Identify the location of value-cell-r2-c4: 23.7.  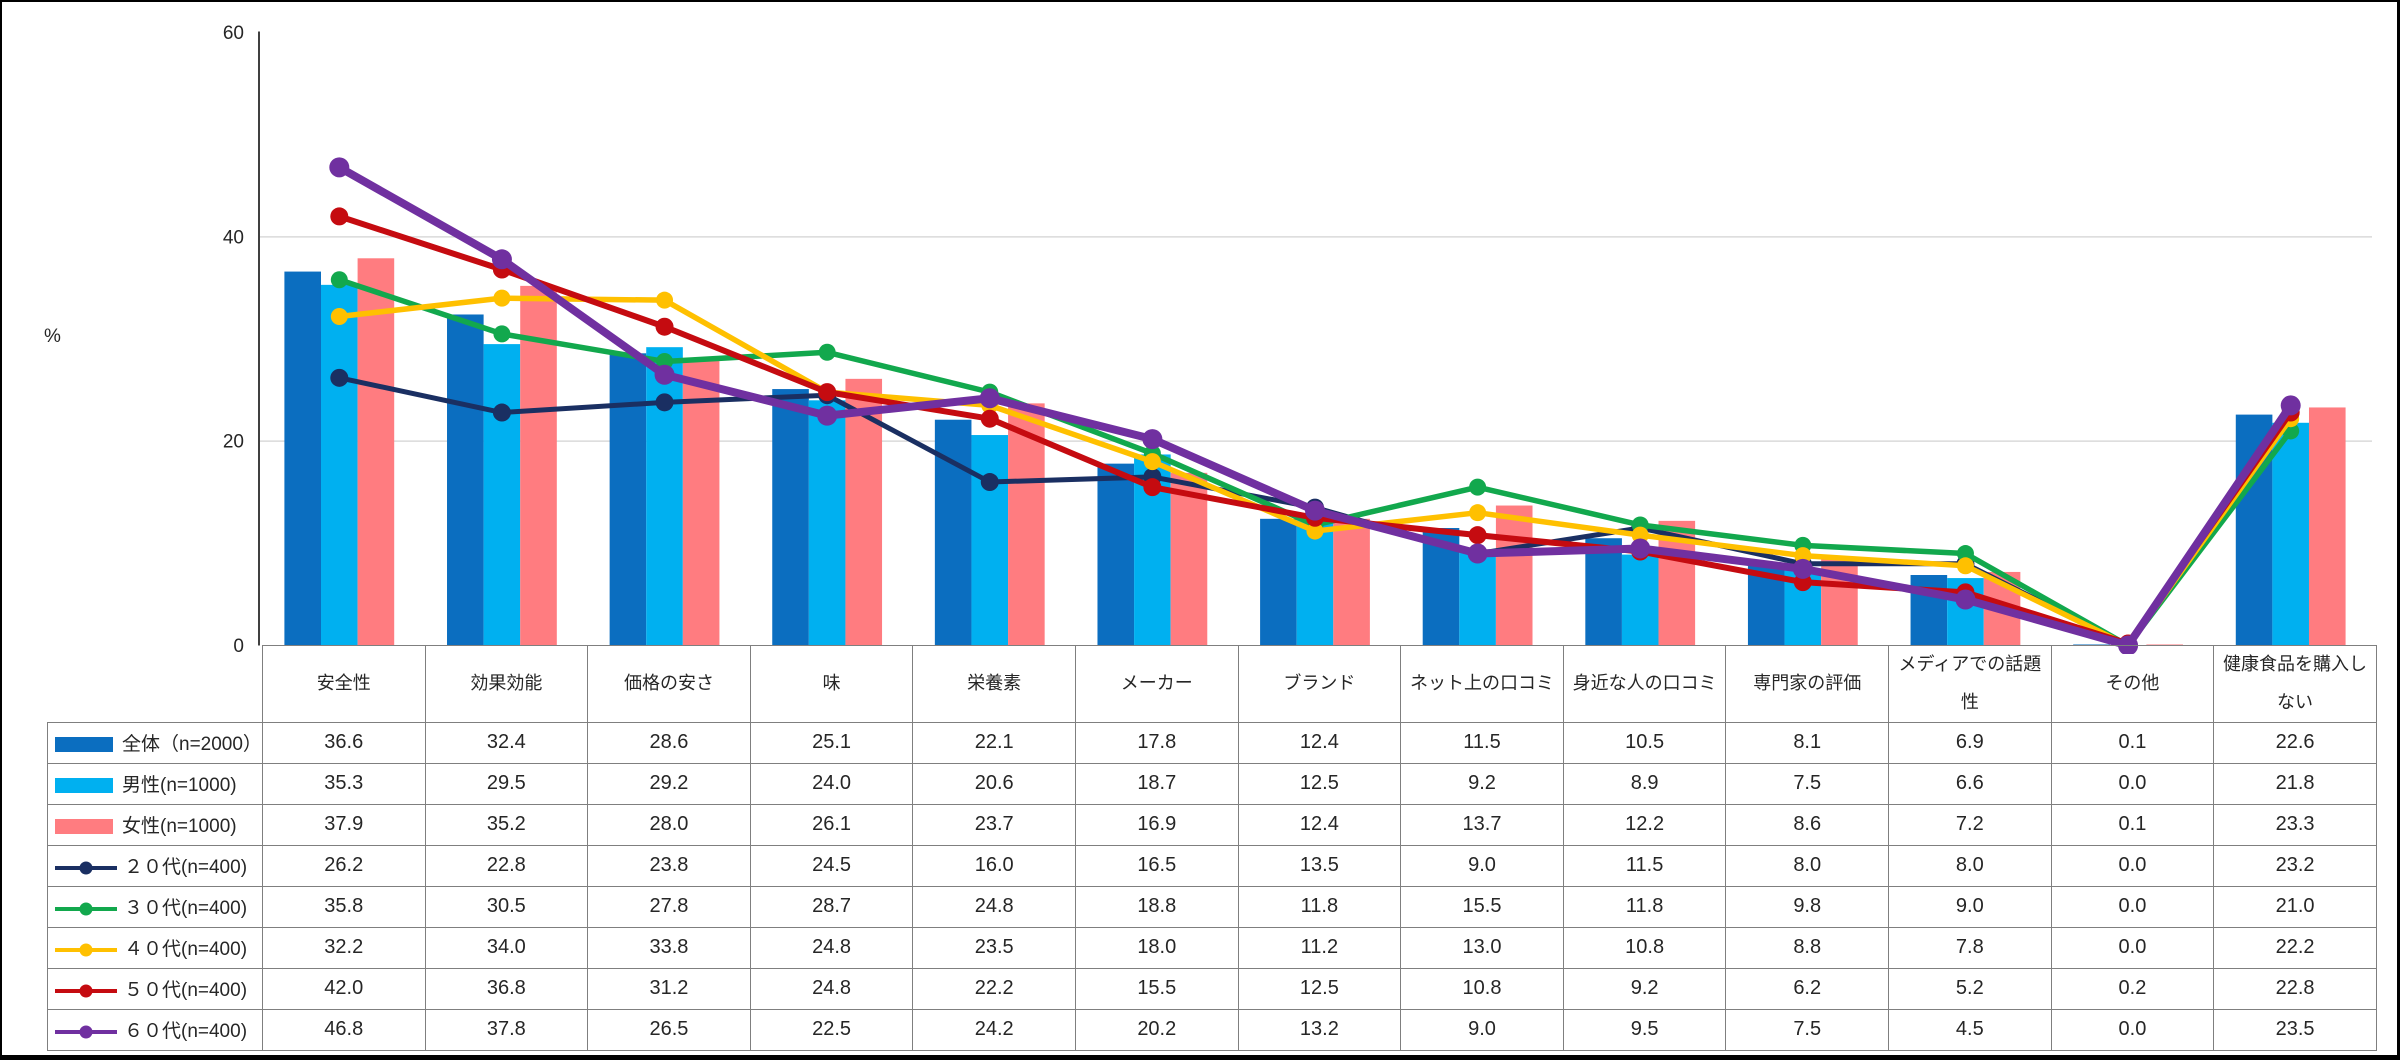
(994, 824).